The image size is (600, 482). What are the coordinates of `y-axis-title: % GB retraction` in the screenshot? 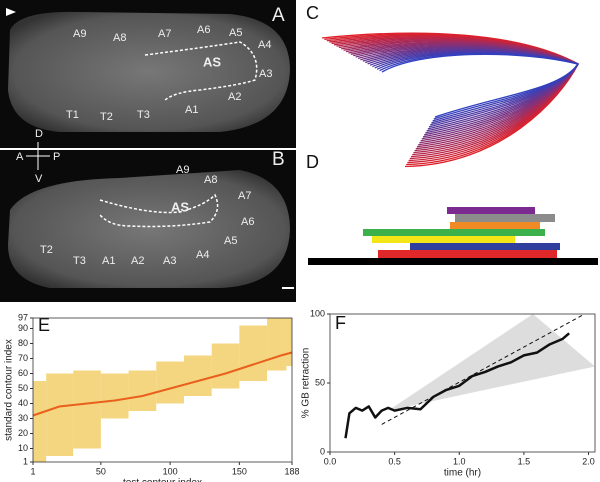 It's located at (306, 383).